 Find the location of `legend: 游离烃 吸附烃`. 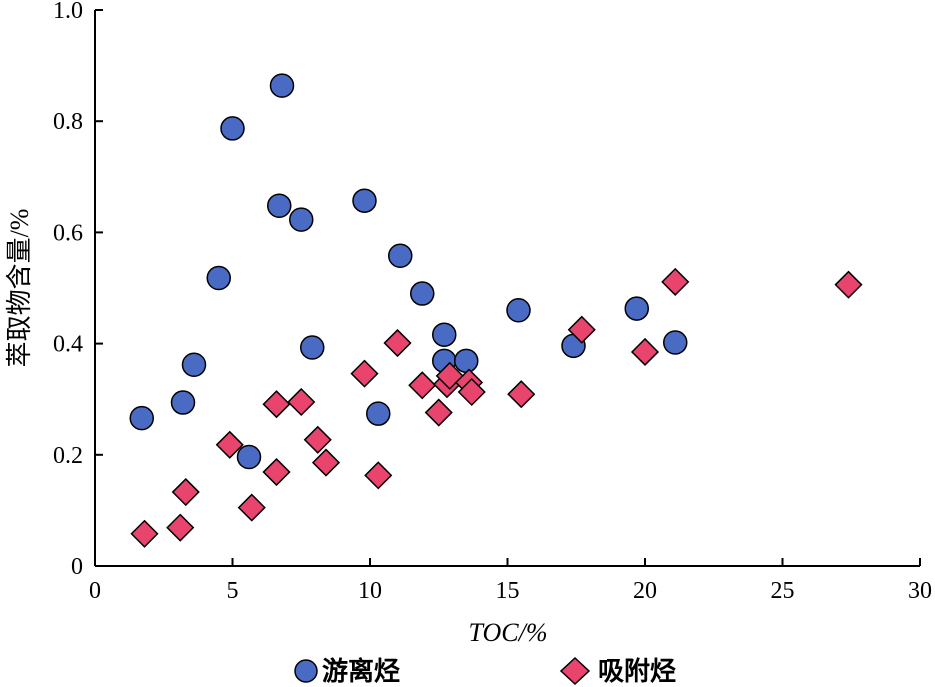

legend: 游离烃 吸附烃 is located at coordinates (485, 671).